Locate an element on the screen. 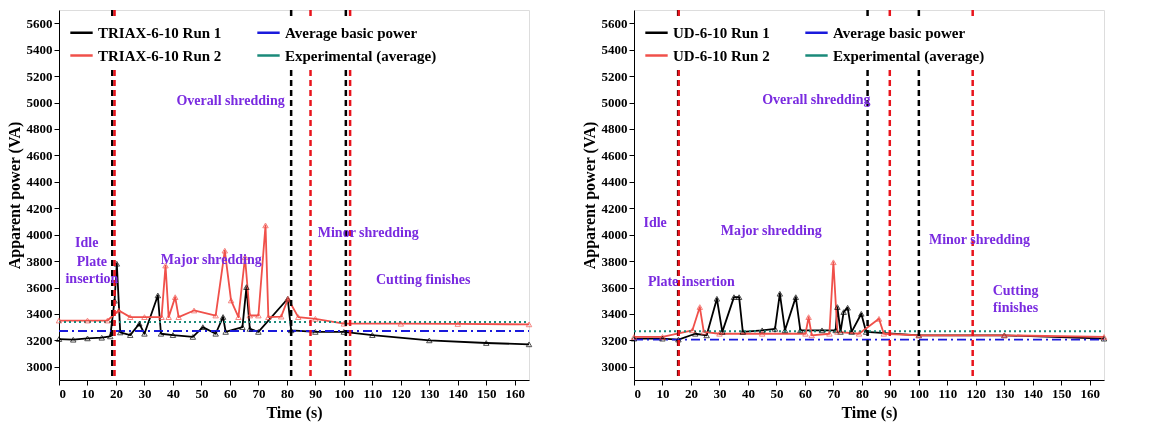  legend-label: TRIAX-6-10 Run 1 is located at coordinates (160, 32).